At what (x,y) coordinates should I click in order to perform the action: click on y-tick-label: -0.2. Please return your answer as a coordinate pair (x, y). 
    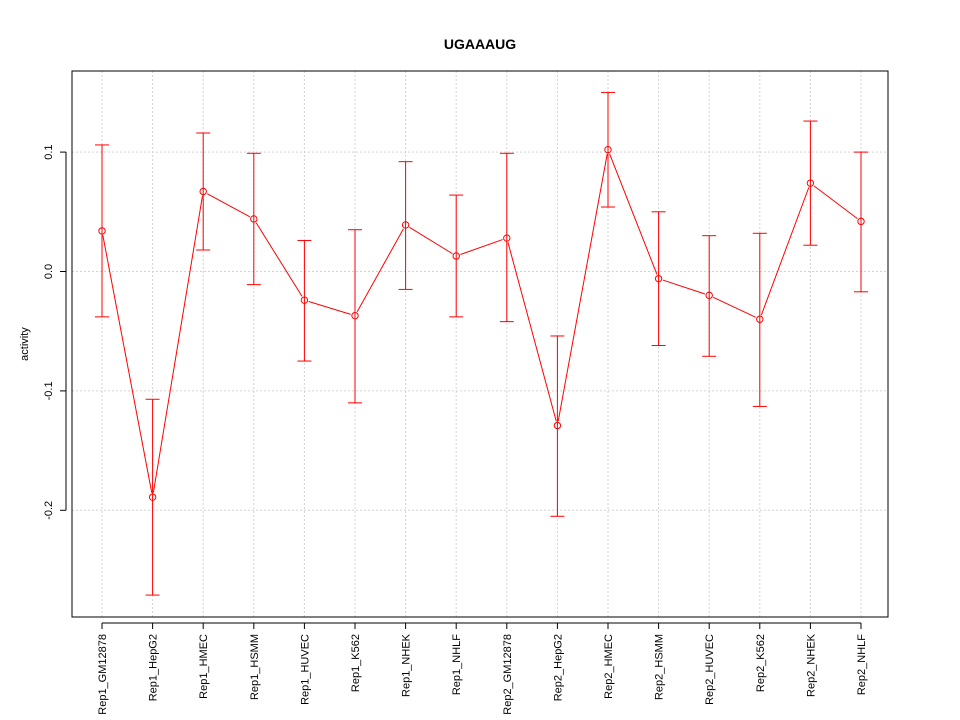
    Looking at the image, I should click on (49, 510).